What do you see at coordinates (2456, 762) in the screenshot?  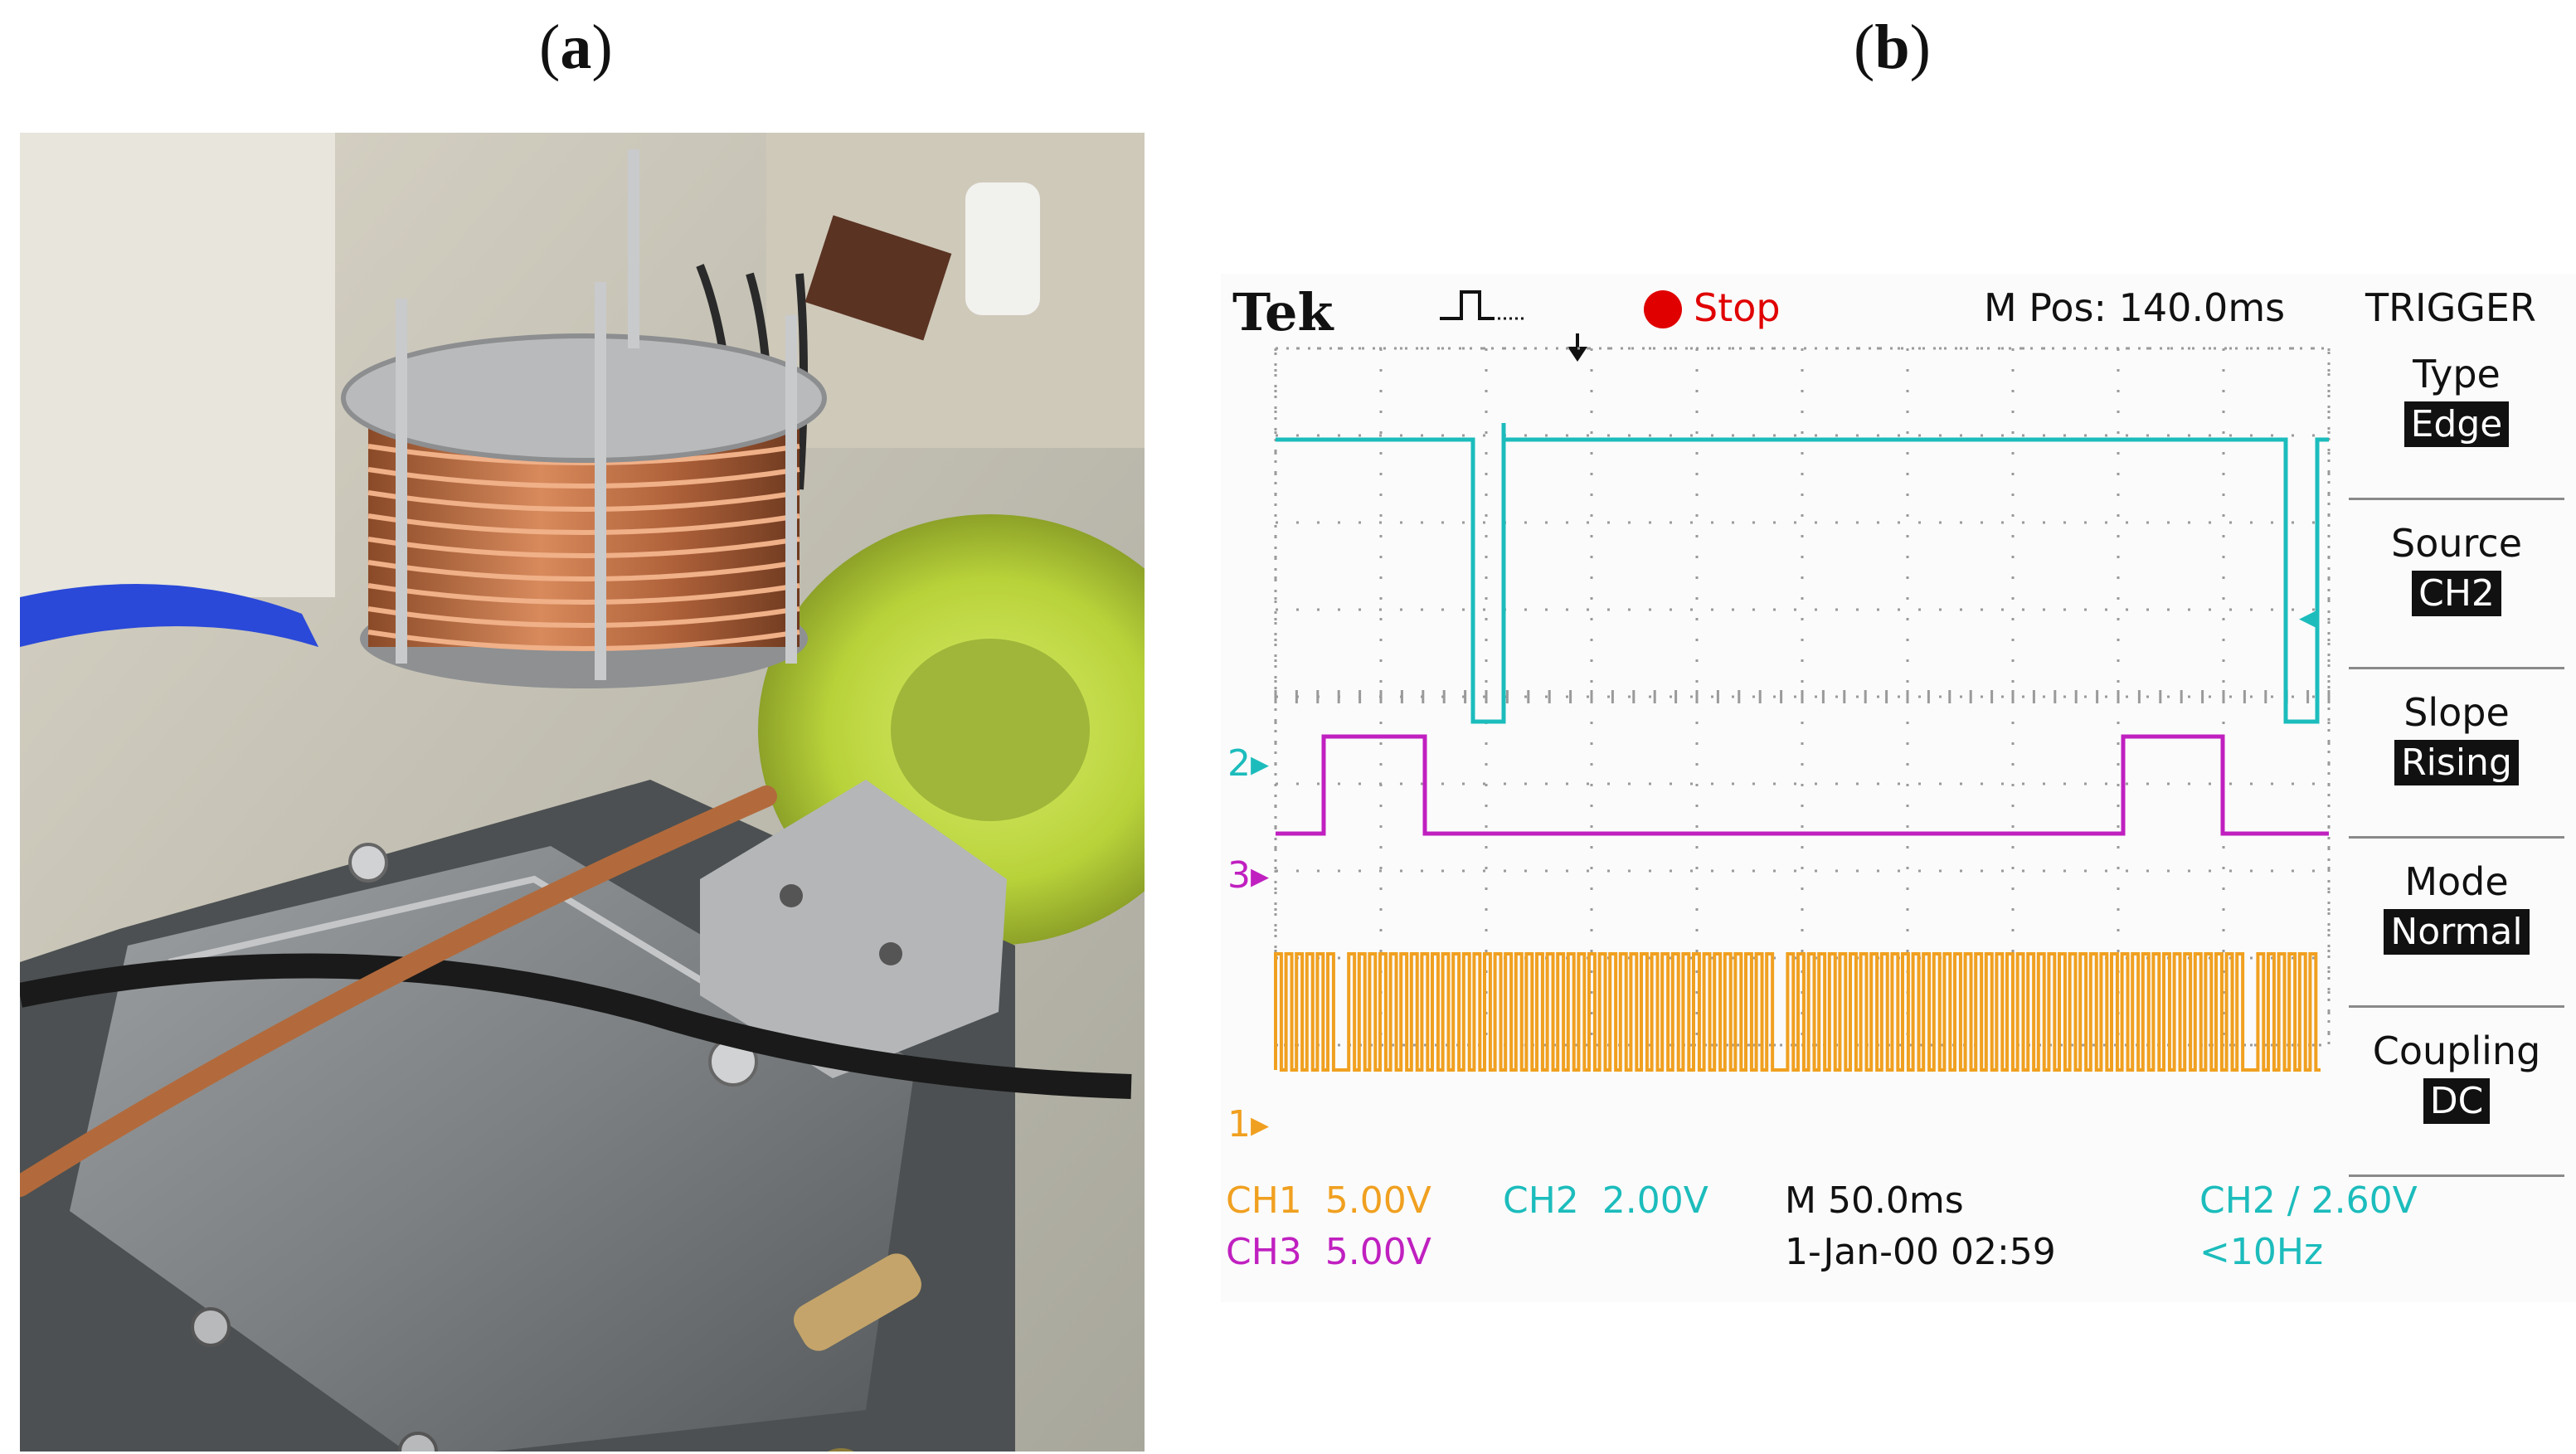 I see `trigger-menu-value: Rising` at bounding box center [2456, 762].